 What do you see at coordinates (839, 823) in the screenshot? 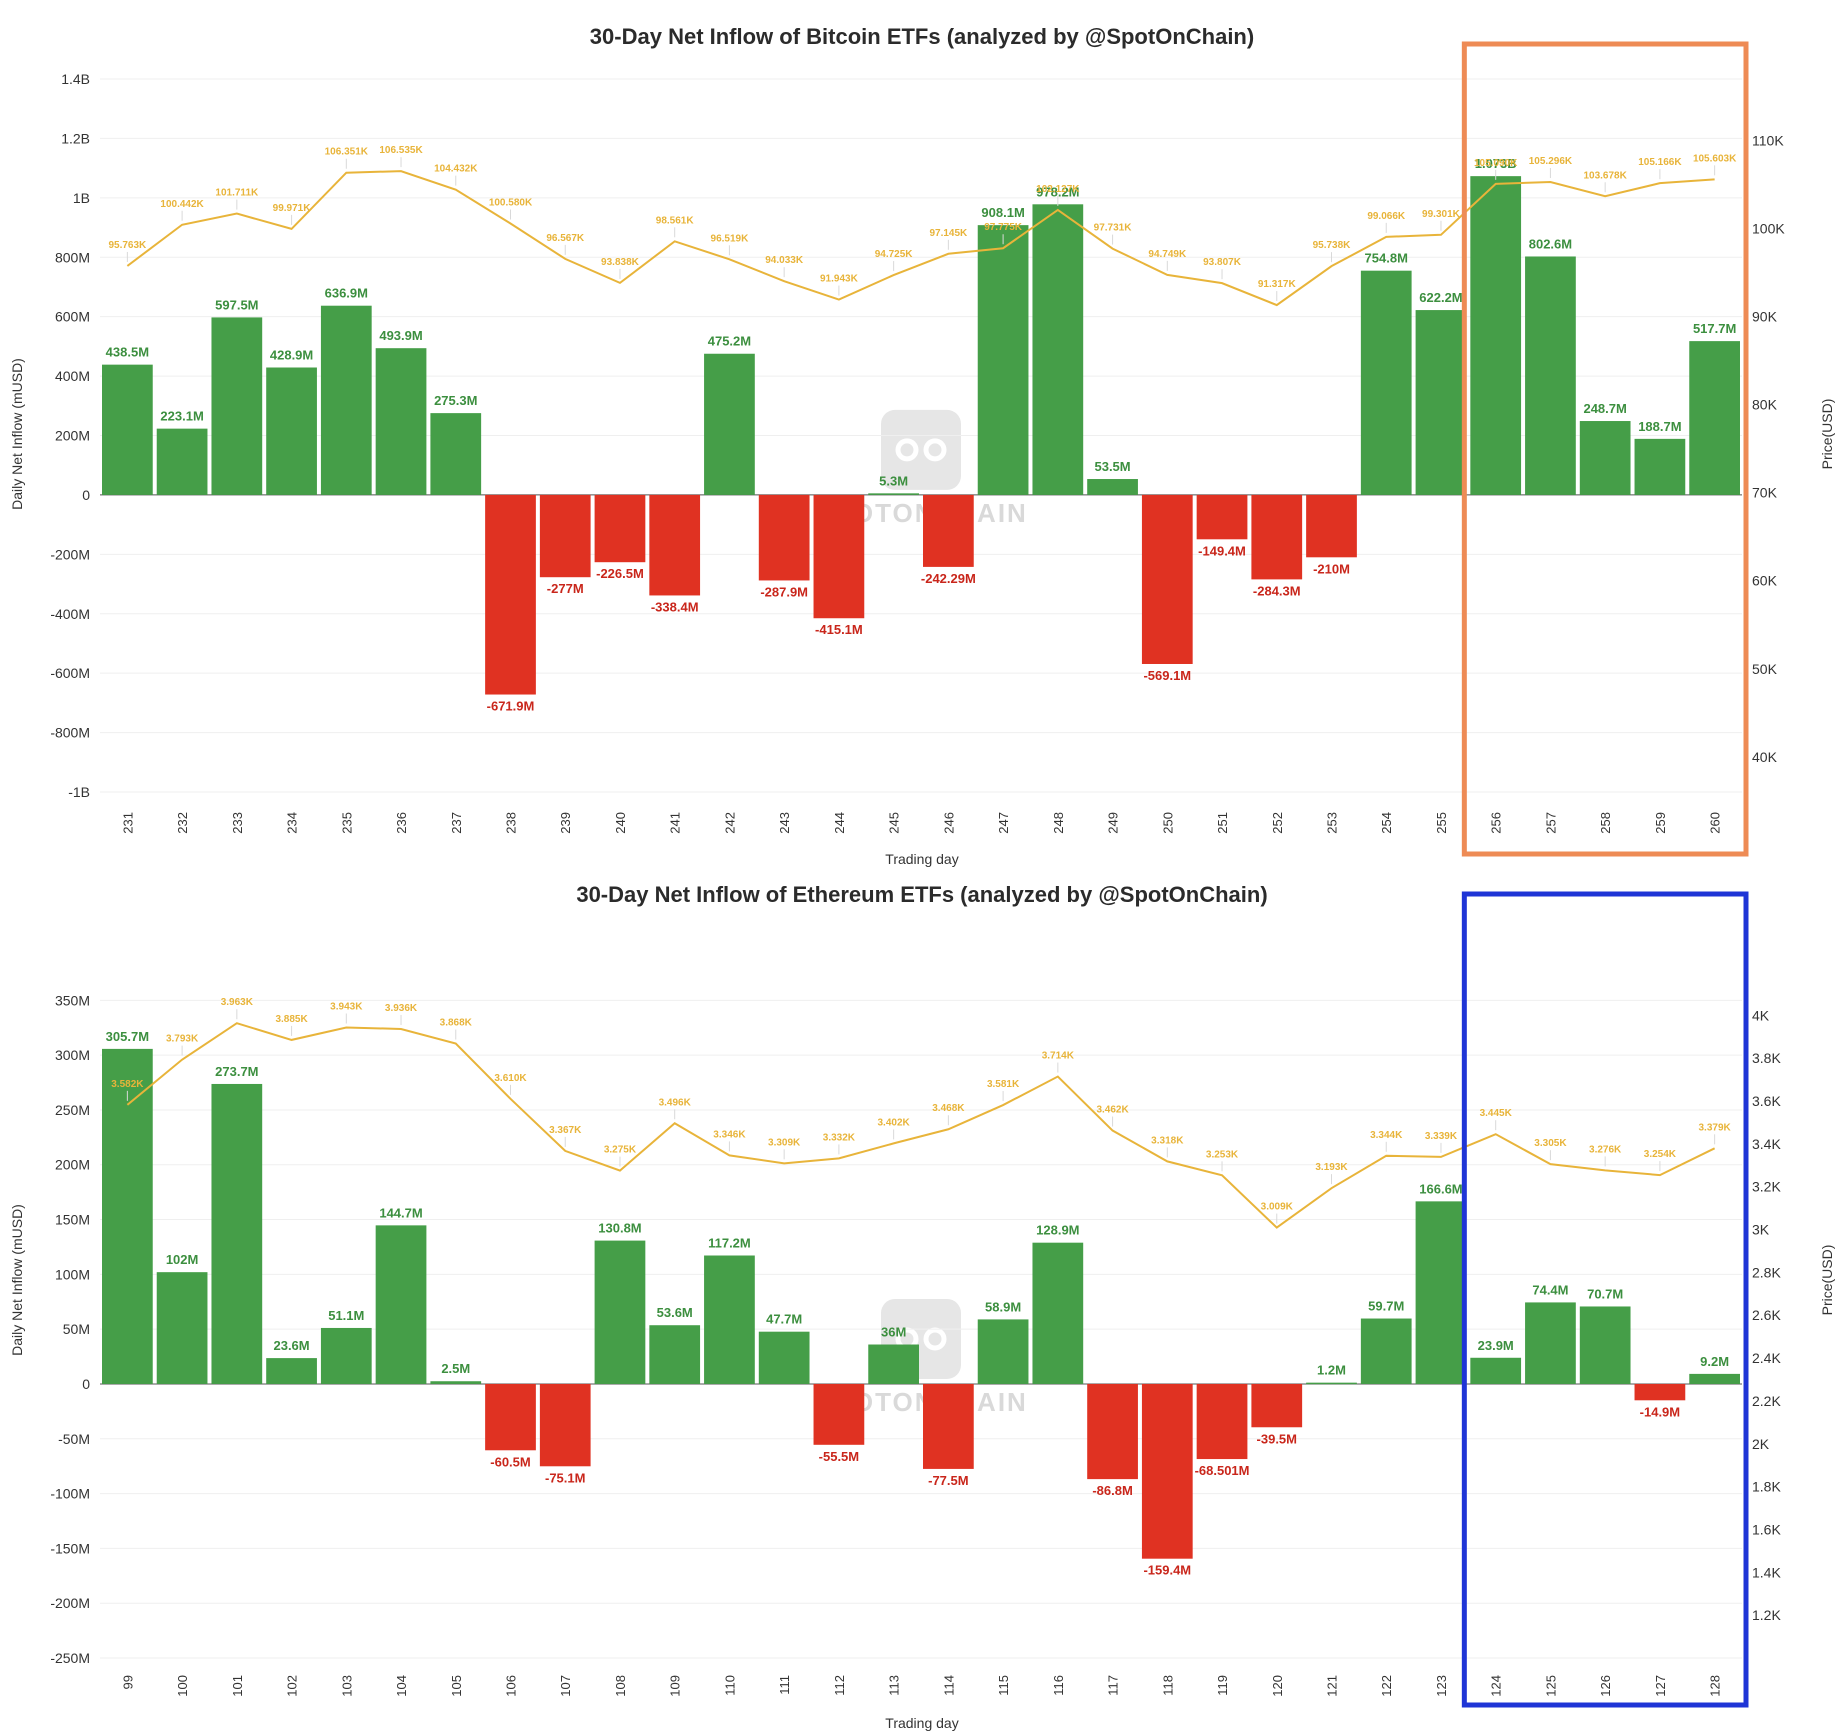
I see `x-tick-label: 244` at bounding box center [839, 823].